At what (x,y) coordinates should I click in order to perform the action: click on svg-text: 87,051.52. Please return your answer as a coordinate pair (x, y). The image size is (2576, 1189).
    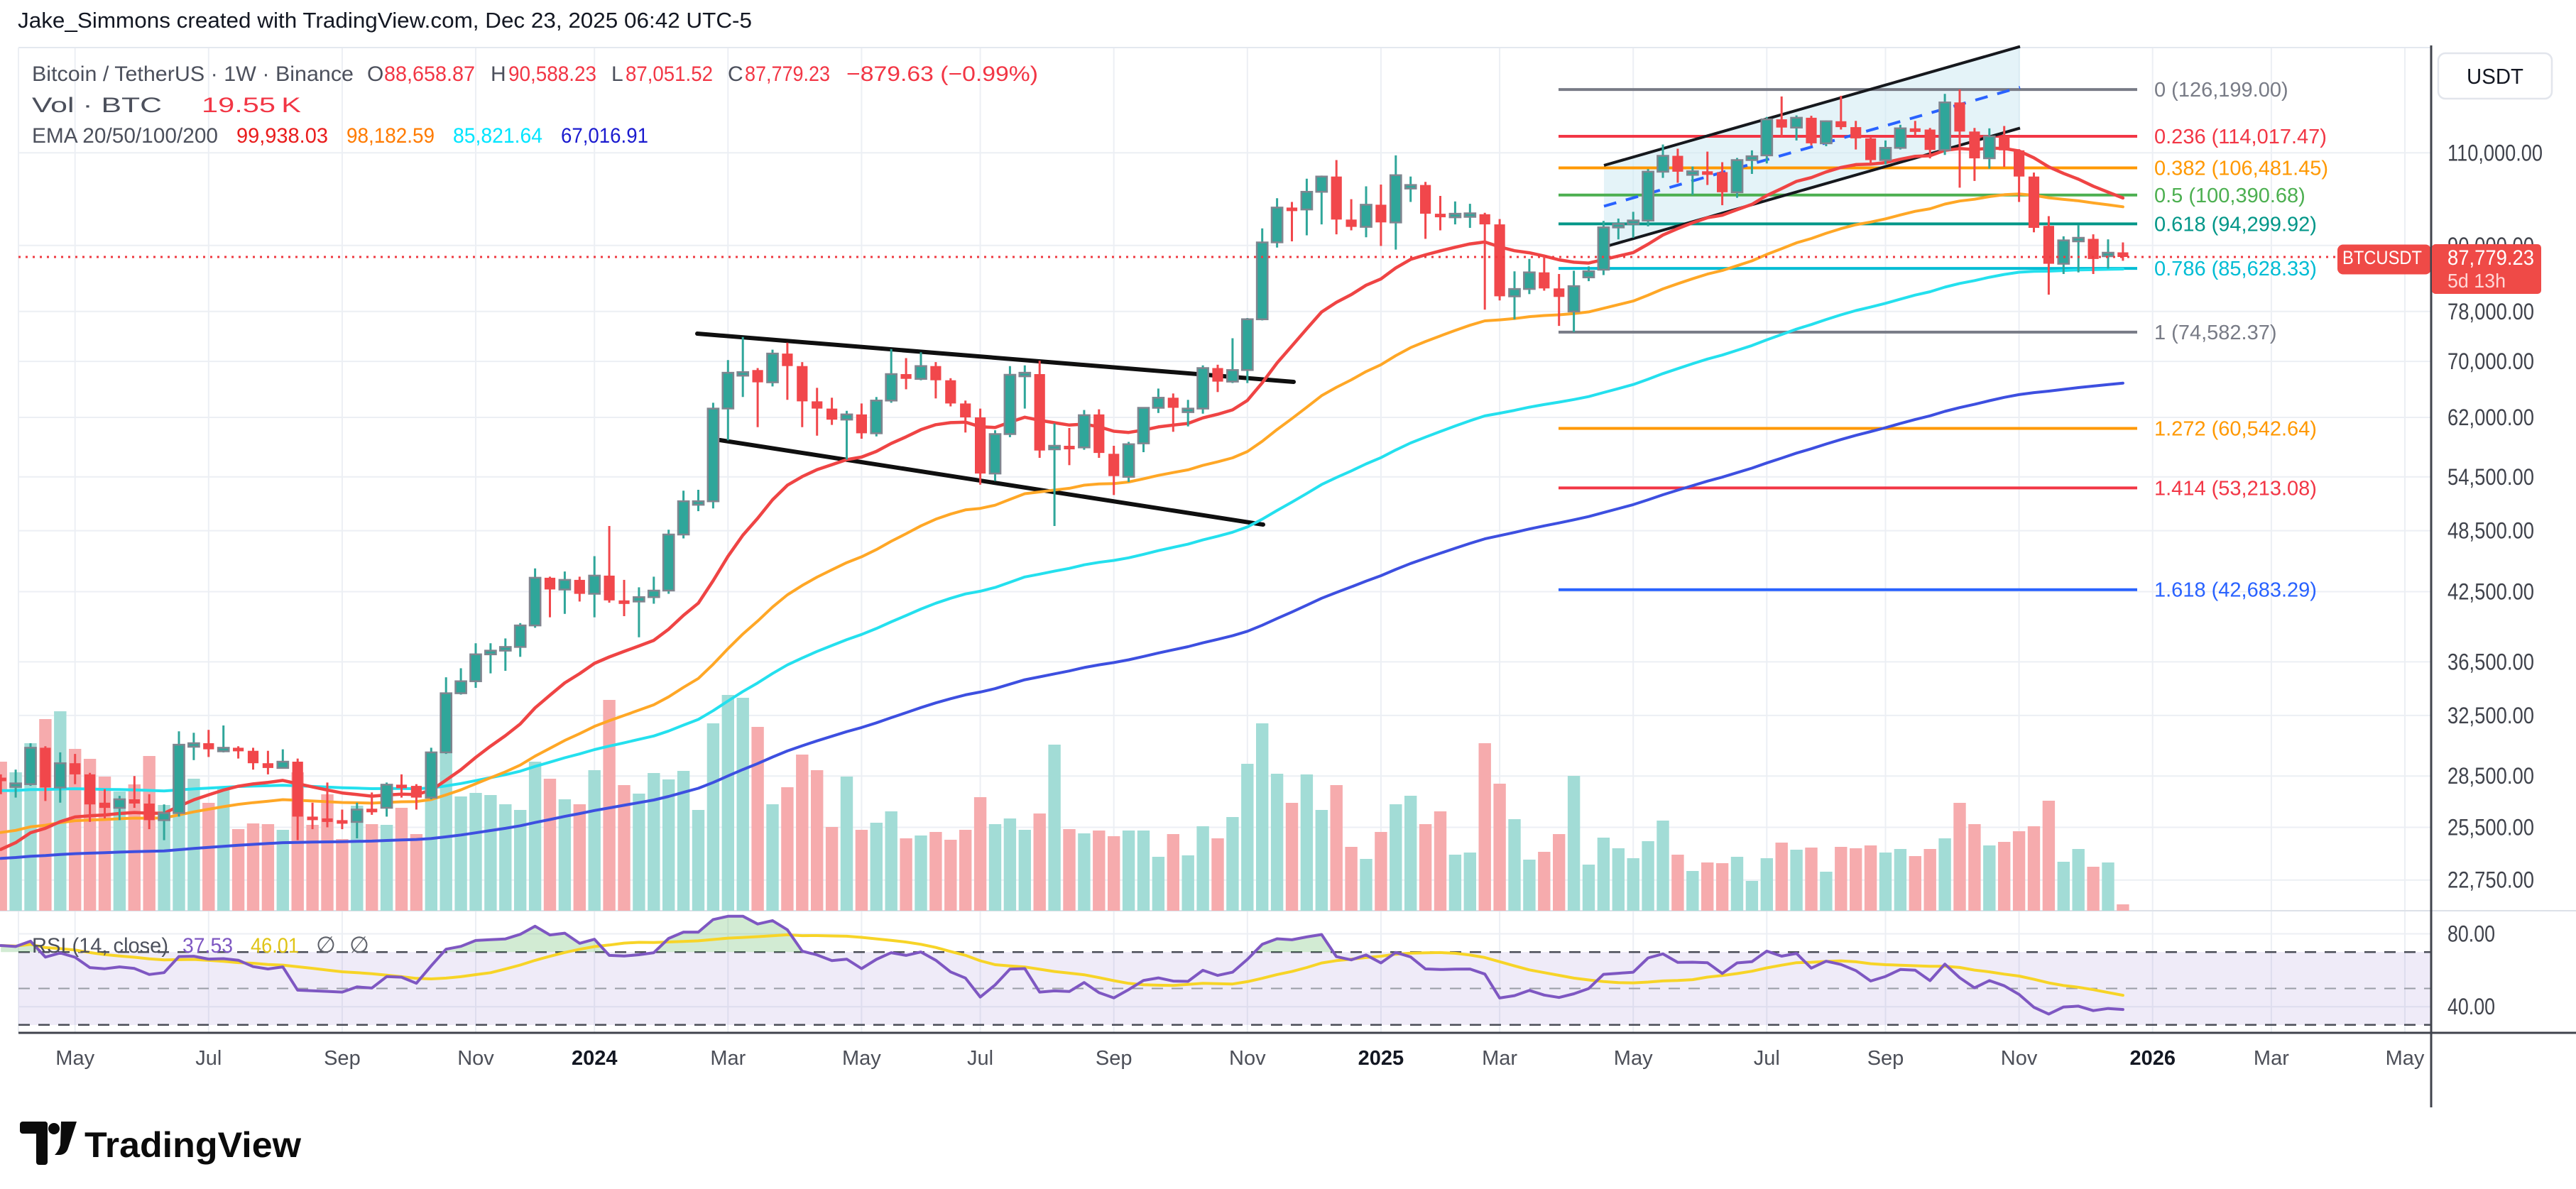
    Looking at the image, I should click on (669, 74).